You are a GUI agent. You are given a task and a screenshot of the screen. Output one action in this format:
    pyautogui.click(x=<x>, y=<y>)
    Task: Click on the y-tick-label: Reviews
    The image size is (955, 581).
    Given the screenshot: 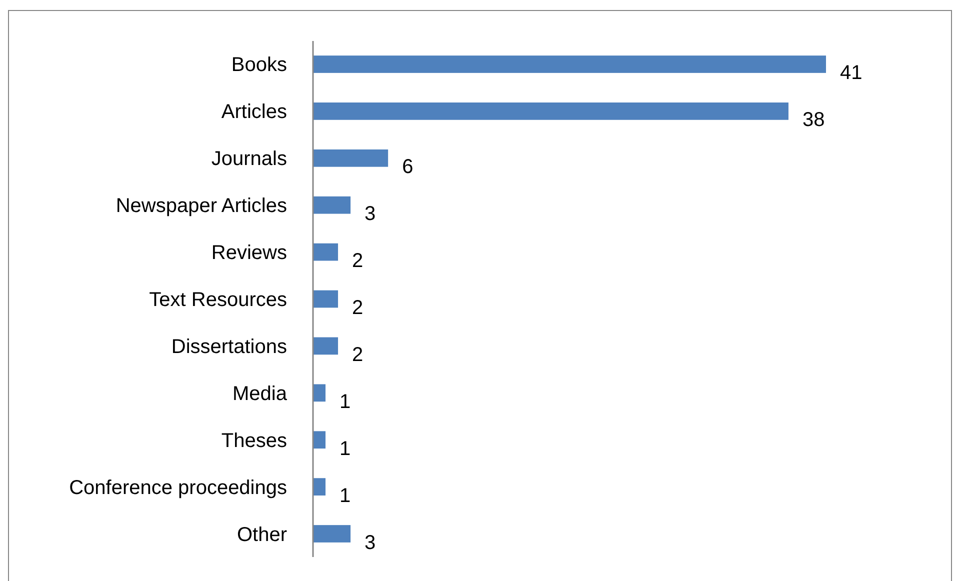 What is the action you would take?
    pyautogui.click(x=249, y=253)
    